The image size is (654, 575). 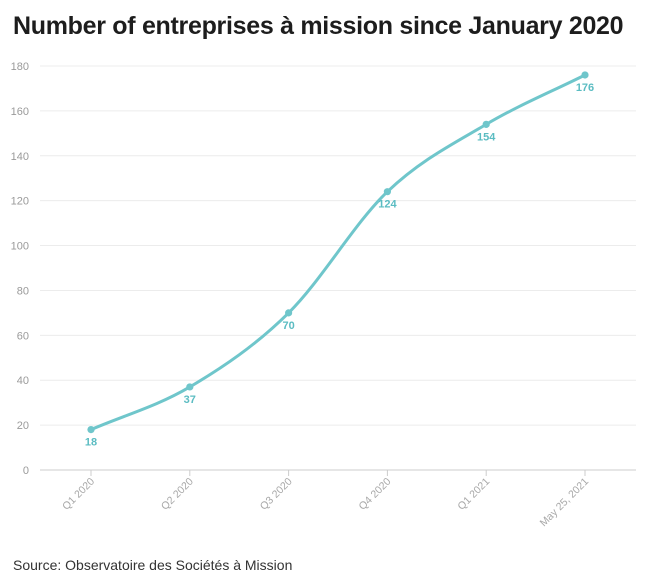 What do you see at coordinates (23, 336) in the screenshot?
I see `y-tick-label: 60` at bounding box center [23, 336].